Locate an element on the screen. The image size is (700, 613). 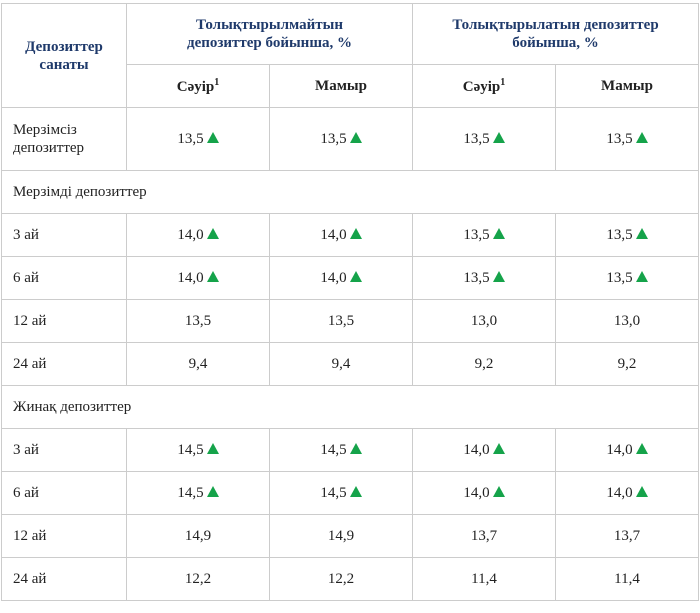
table-row: 6 ай 14,5 14,5 14,0 14,0 is located at coordinates (350, 493).